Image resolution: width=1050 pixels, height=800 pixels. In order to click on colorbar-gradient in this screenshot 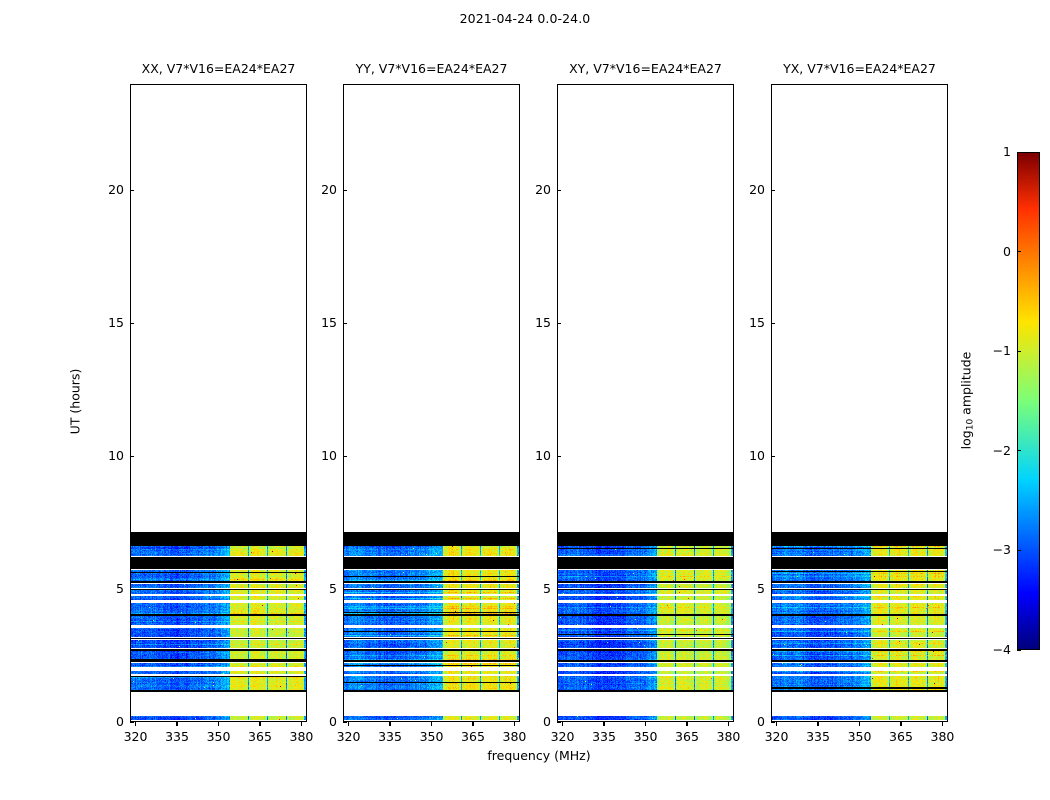, I will do `click(1028, 401)`.